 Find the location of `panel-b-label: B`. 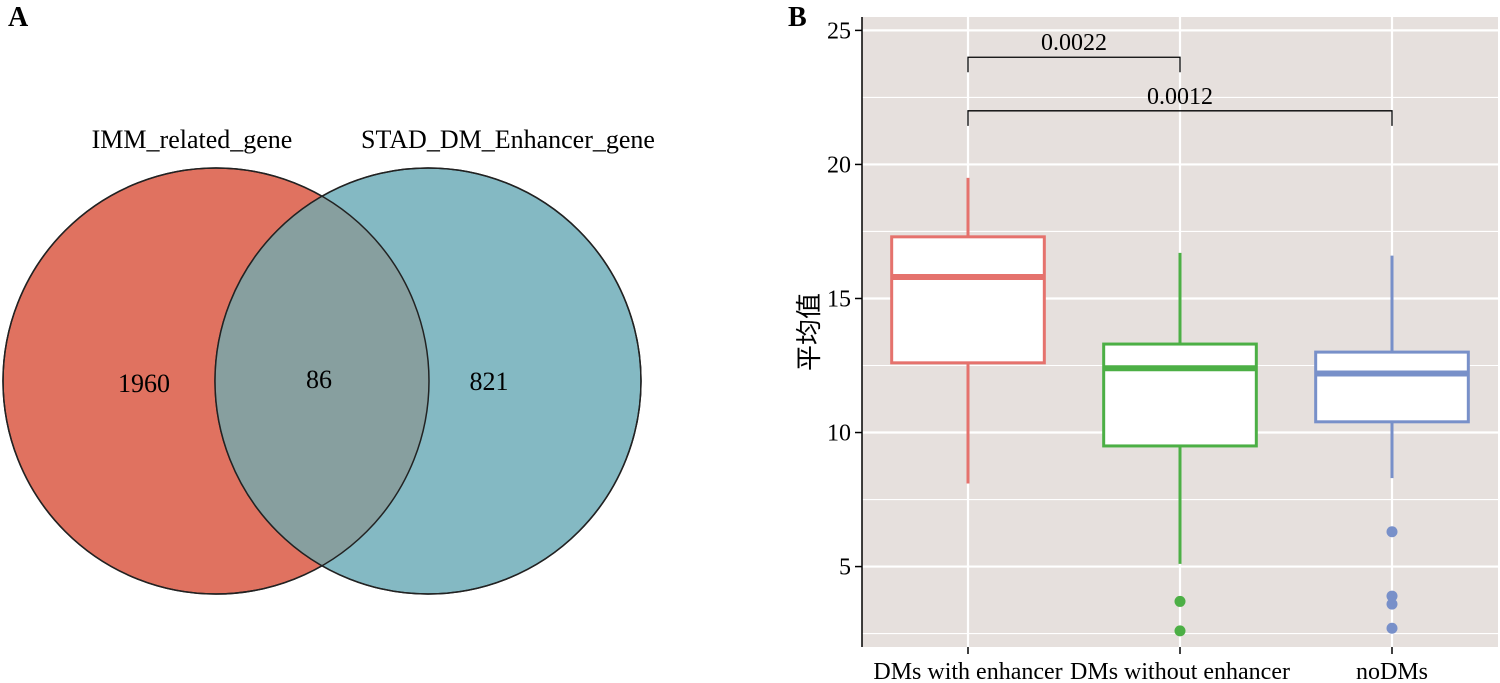

panel-b-label: B is located at coordinates (797, 17).